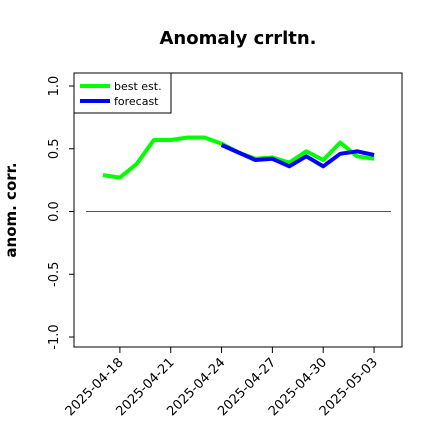 The height and width of the screenshot is (440, 440). What do you see at coordinates (11, 209) in the screenshot?
I see `y-axis-label: anom. corr.` at bounding box center [11, 209].